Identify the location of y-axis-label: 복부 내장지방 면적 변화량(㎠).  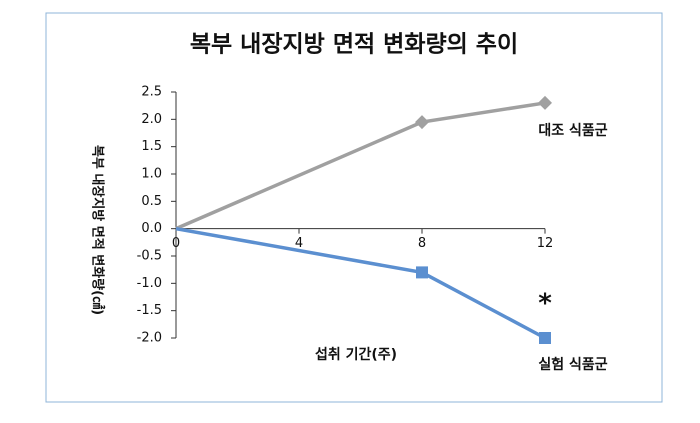
(98, 230).